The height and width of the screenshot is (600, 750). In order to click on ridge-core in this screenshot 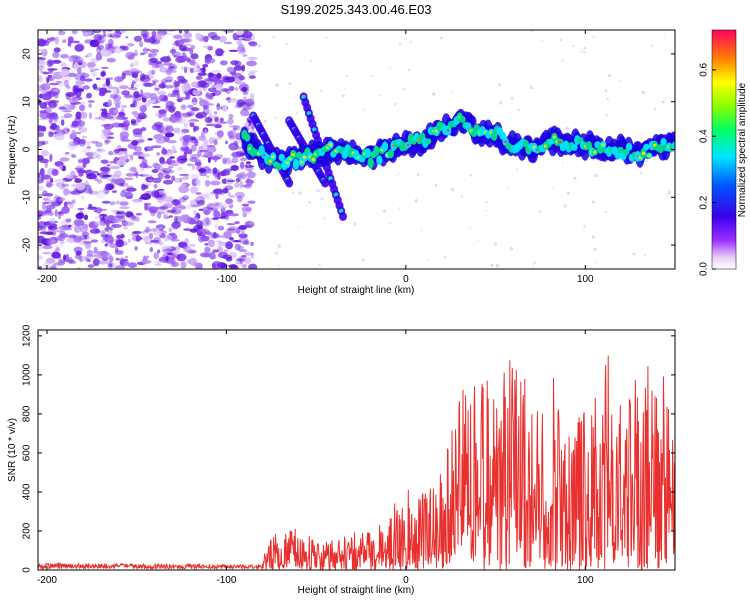, I will do `click(302, 162)`.